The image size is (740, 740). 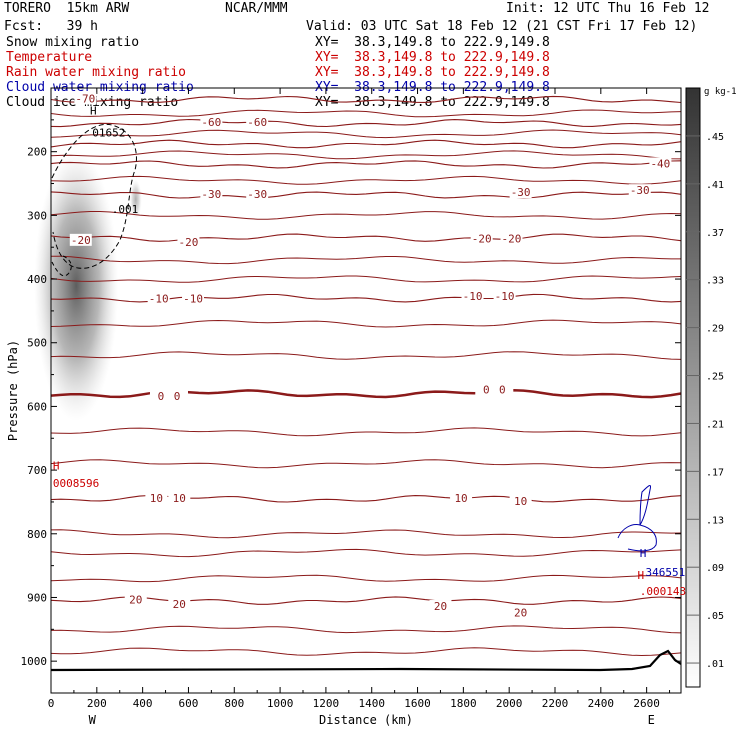 What do you see at coordinates (432, 72) in the screenshot?
I see `legend-xy-rain: XY= 38.3,149.8 to 222.9,149.8` at bounding box center [432, 72].